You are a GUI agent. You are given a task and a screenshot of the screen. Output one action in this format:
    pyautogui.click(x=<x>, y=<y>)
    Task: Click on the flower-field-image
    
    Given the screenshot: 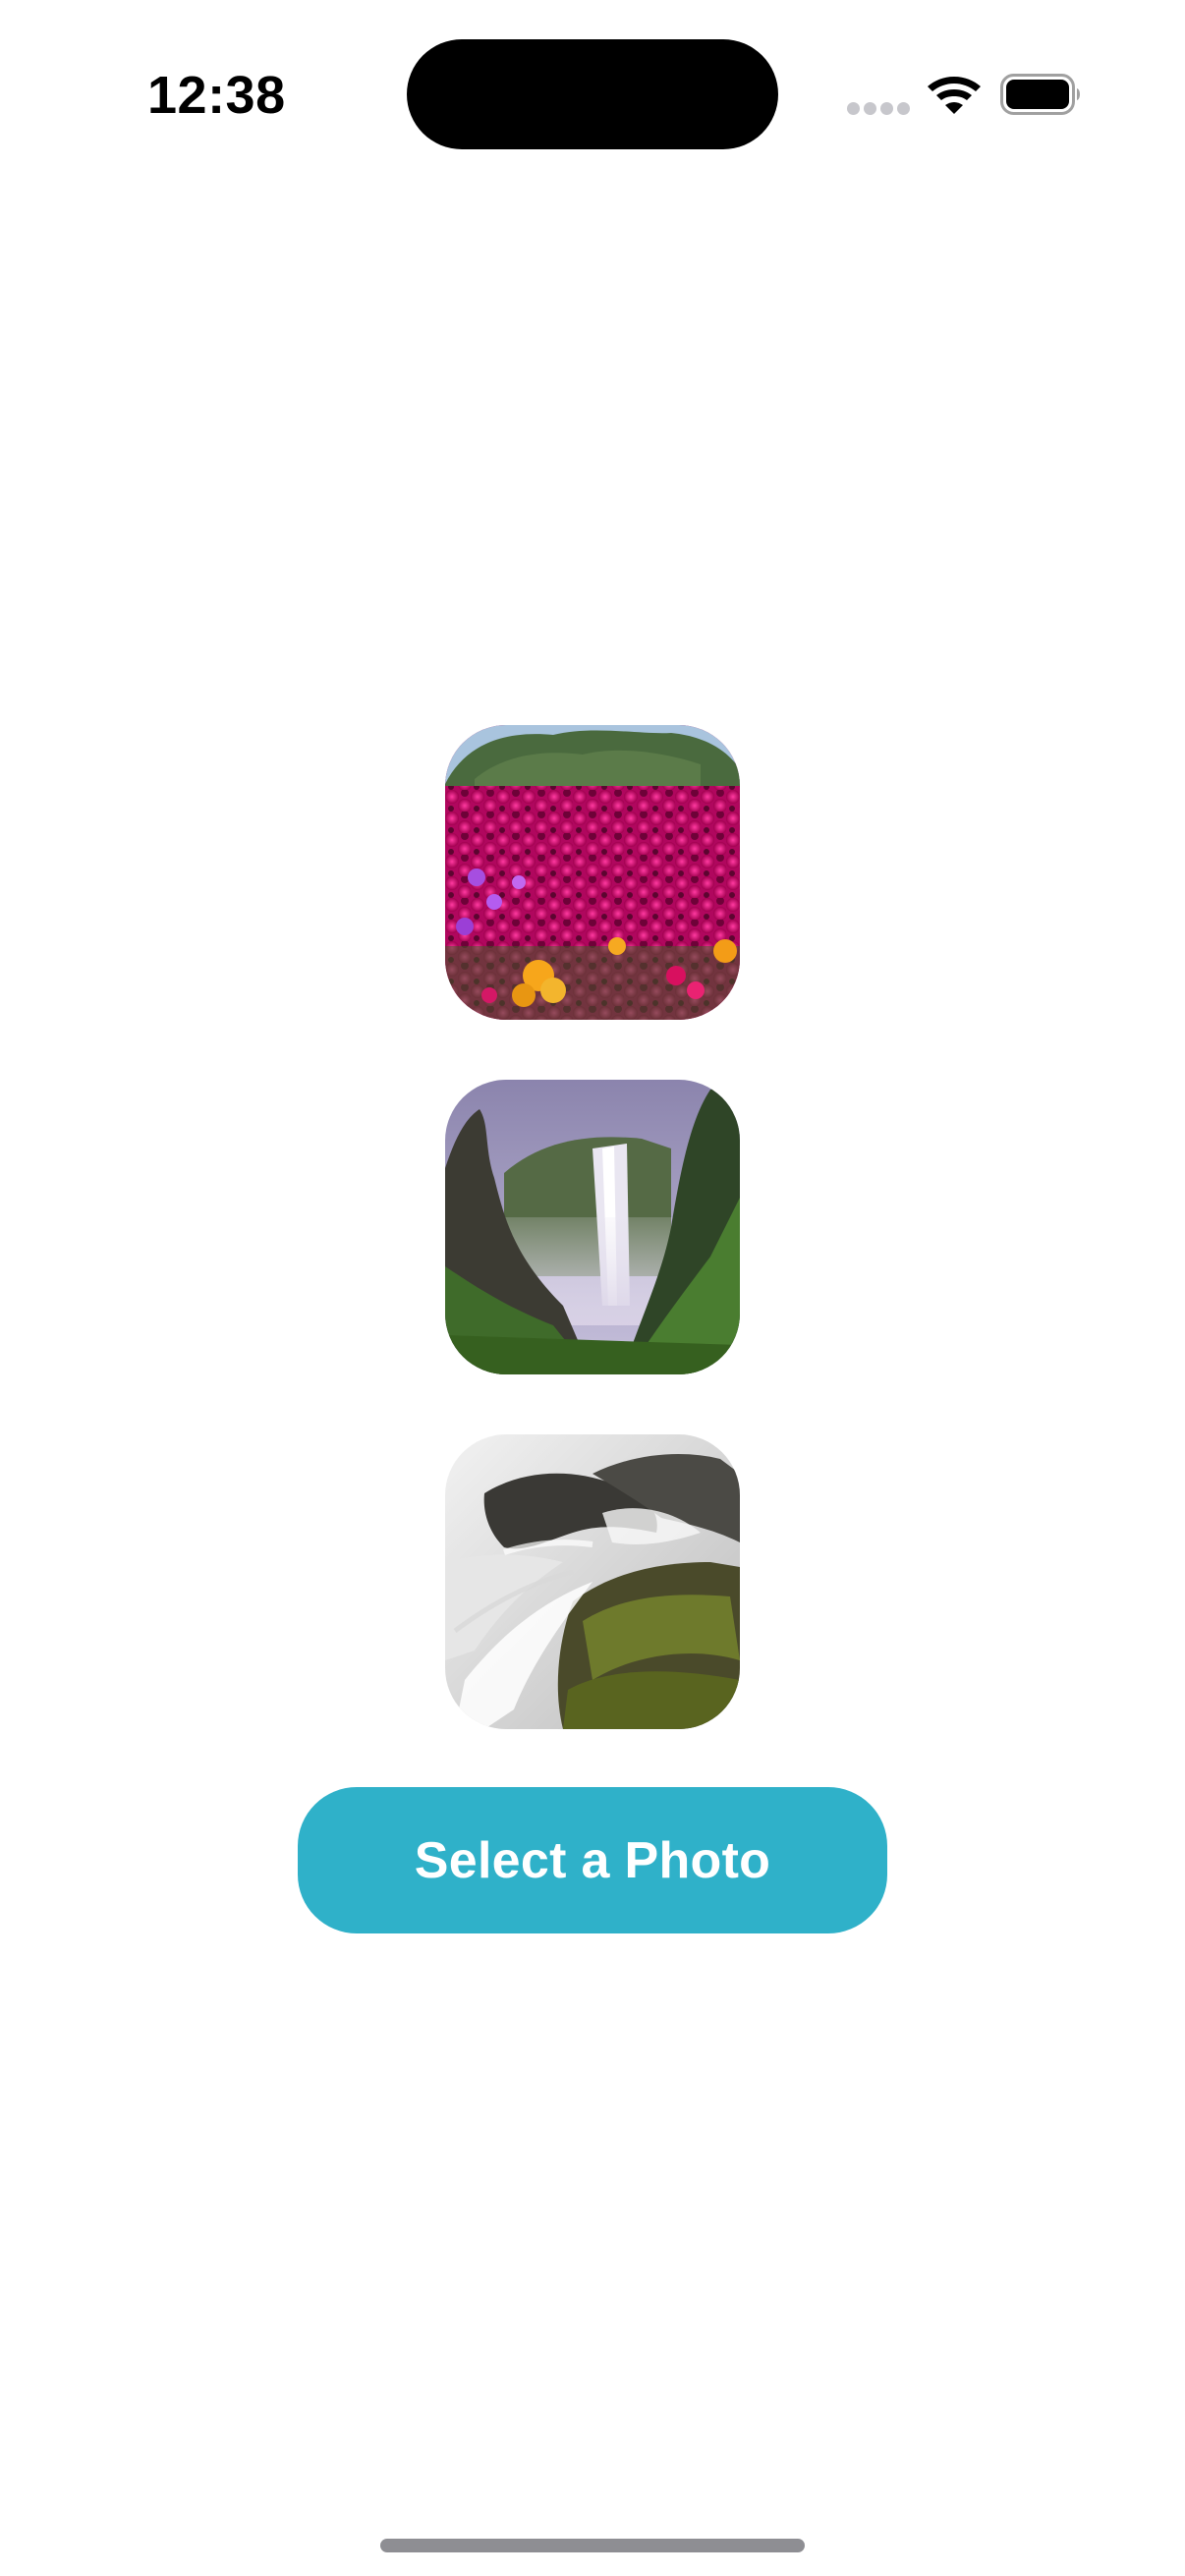 What is the action you would take?
    pyautogui.click(x=592, y=872)
    